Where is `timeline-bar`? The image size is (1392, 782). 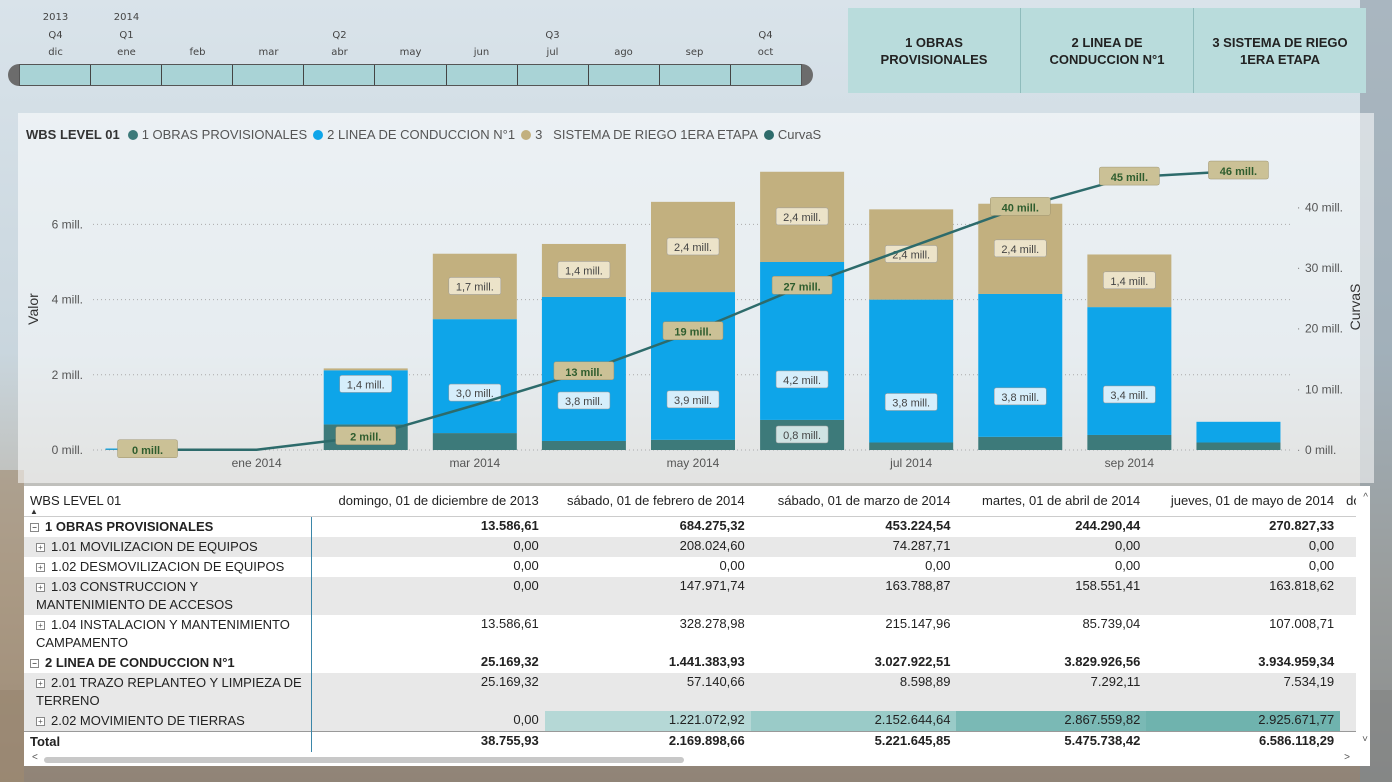 timeline-bar is located at coordinates (410, 75).